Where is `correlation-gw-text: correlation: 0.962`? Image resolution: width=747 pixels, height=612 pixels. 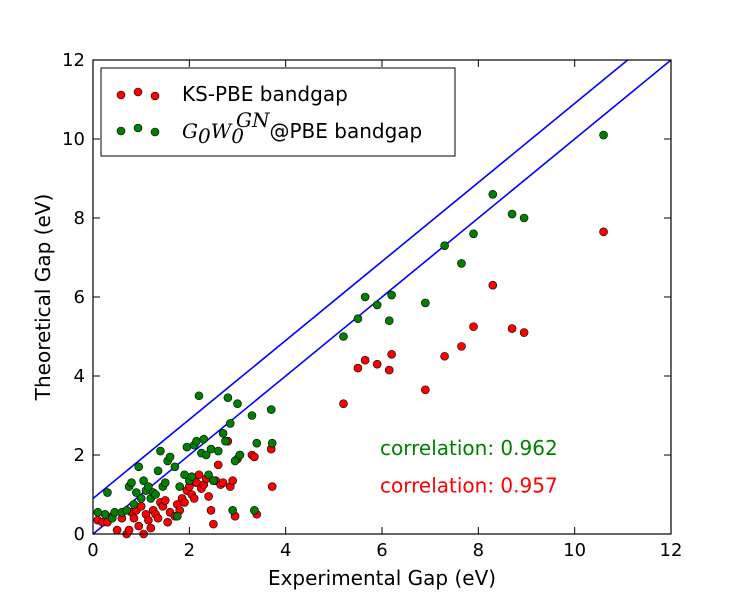 correlation-gw-text: correlation: 0.962 is located at coordinates (469, 448).